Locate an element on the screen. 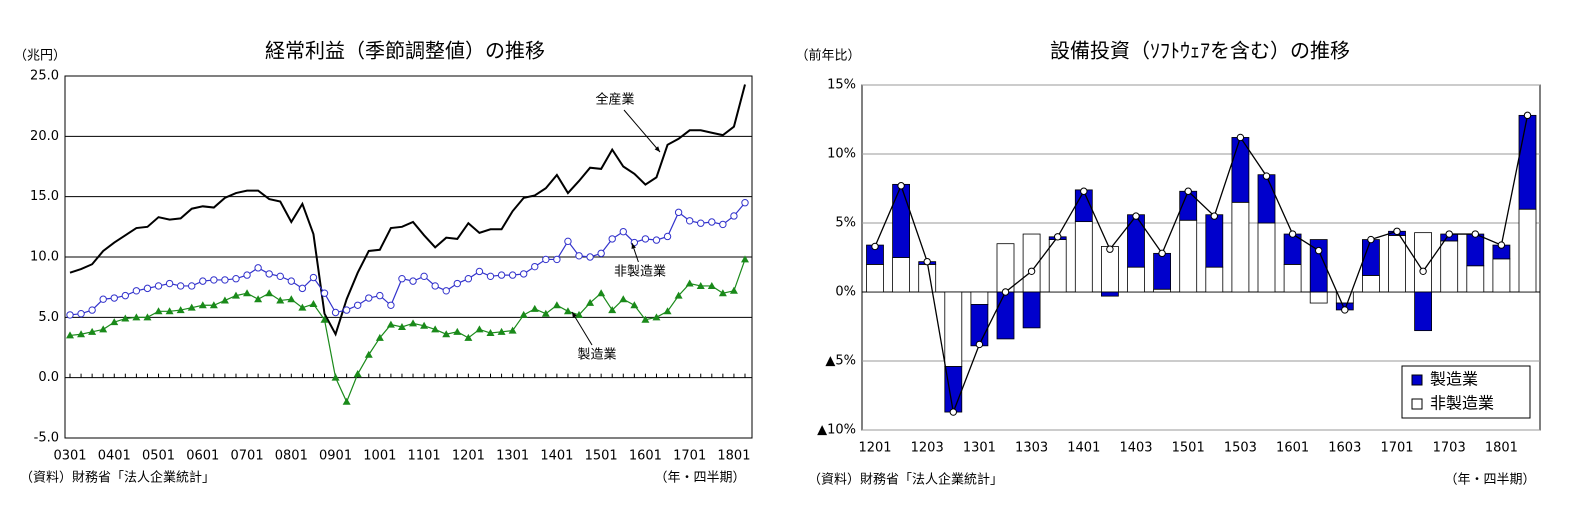 The width and height of the screenshot is (1580, 523). series-label: 非製造業 is located at coordinates (640, 272).